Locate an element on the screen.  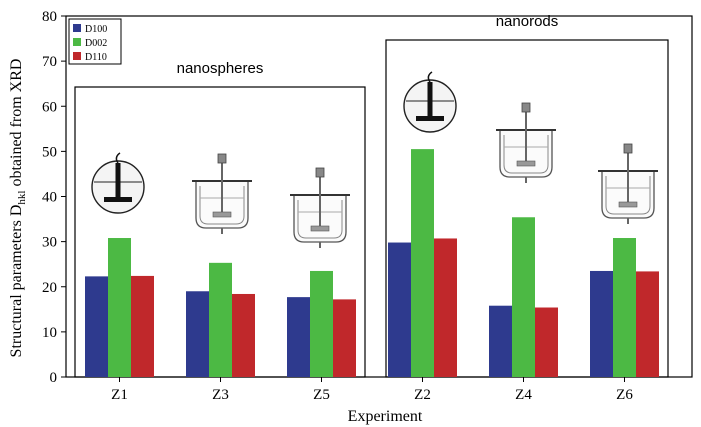
legend-label-d002: D002 is located at coordinates (96, 43).